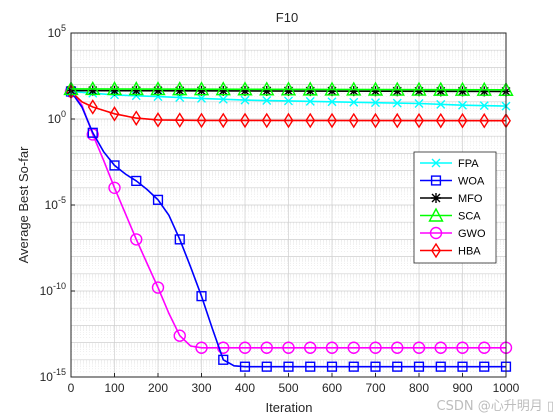 Image resolution: width=560 pixels, height=420 pixels. What do you see at coordinates (495, 406) in the screenshot?
I see `watermark: CSDN @心升明月 ▯` at bounding box center [495, 406].